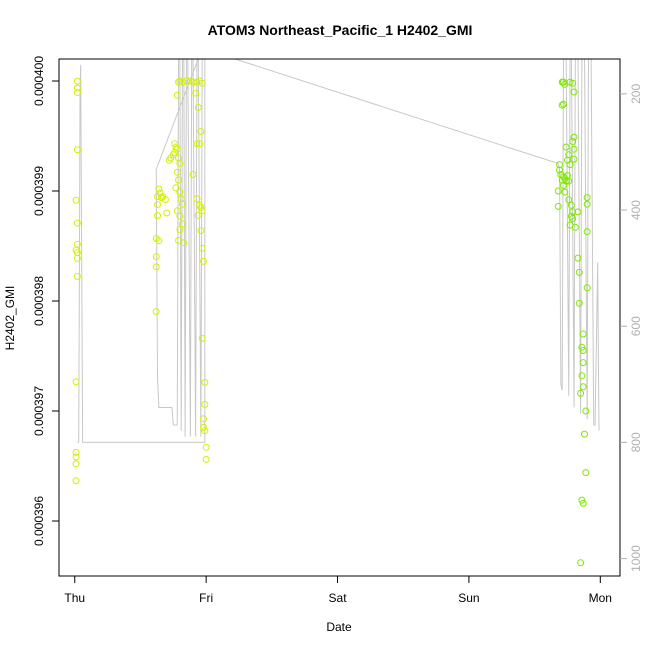 This screenshot has height=650, width=650. What do you see at coordinates (39, 521) in the screenshot?
I see `y-tick-label: 0.000396` at bounding box center [39, 521].